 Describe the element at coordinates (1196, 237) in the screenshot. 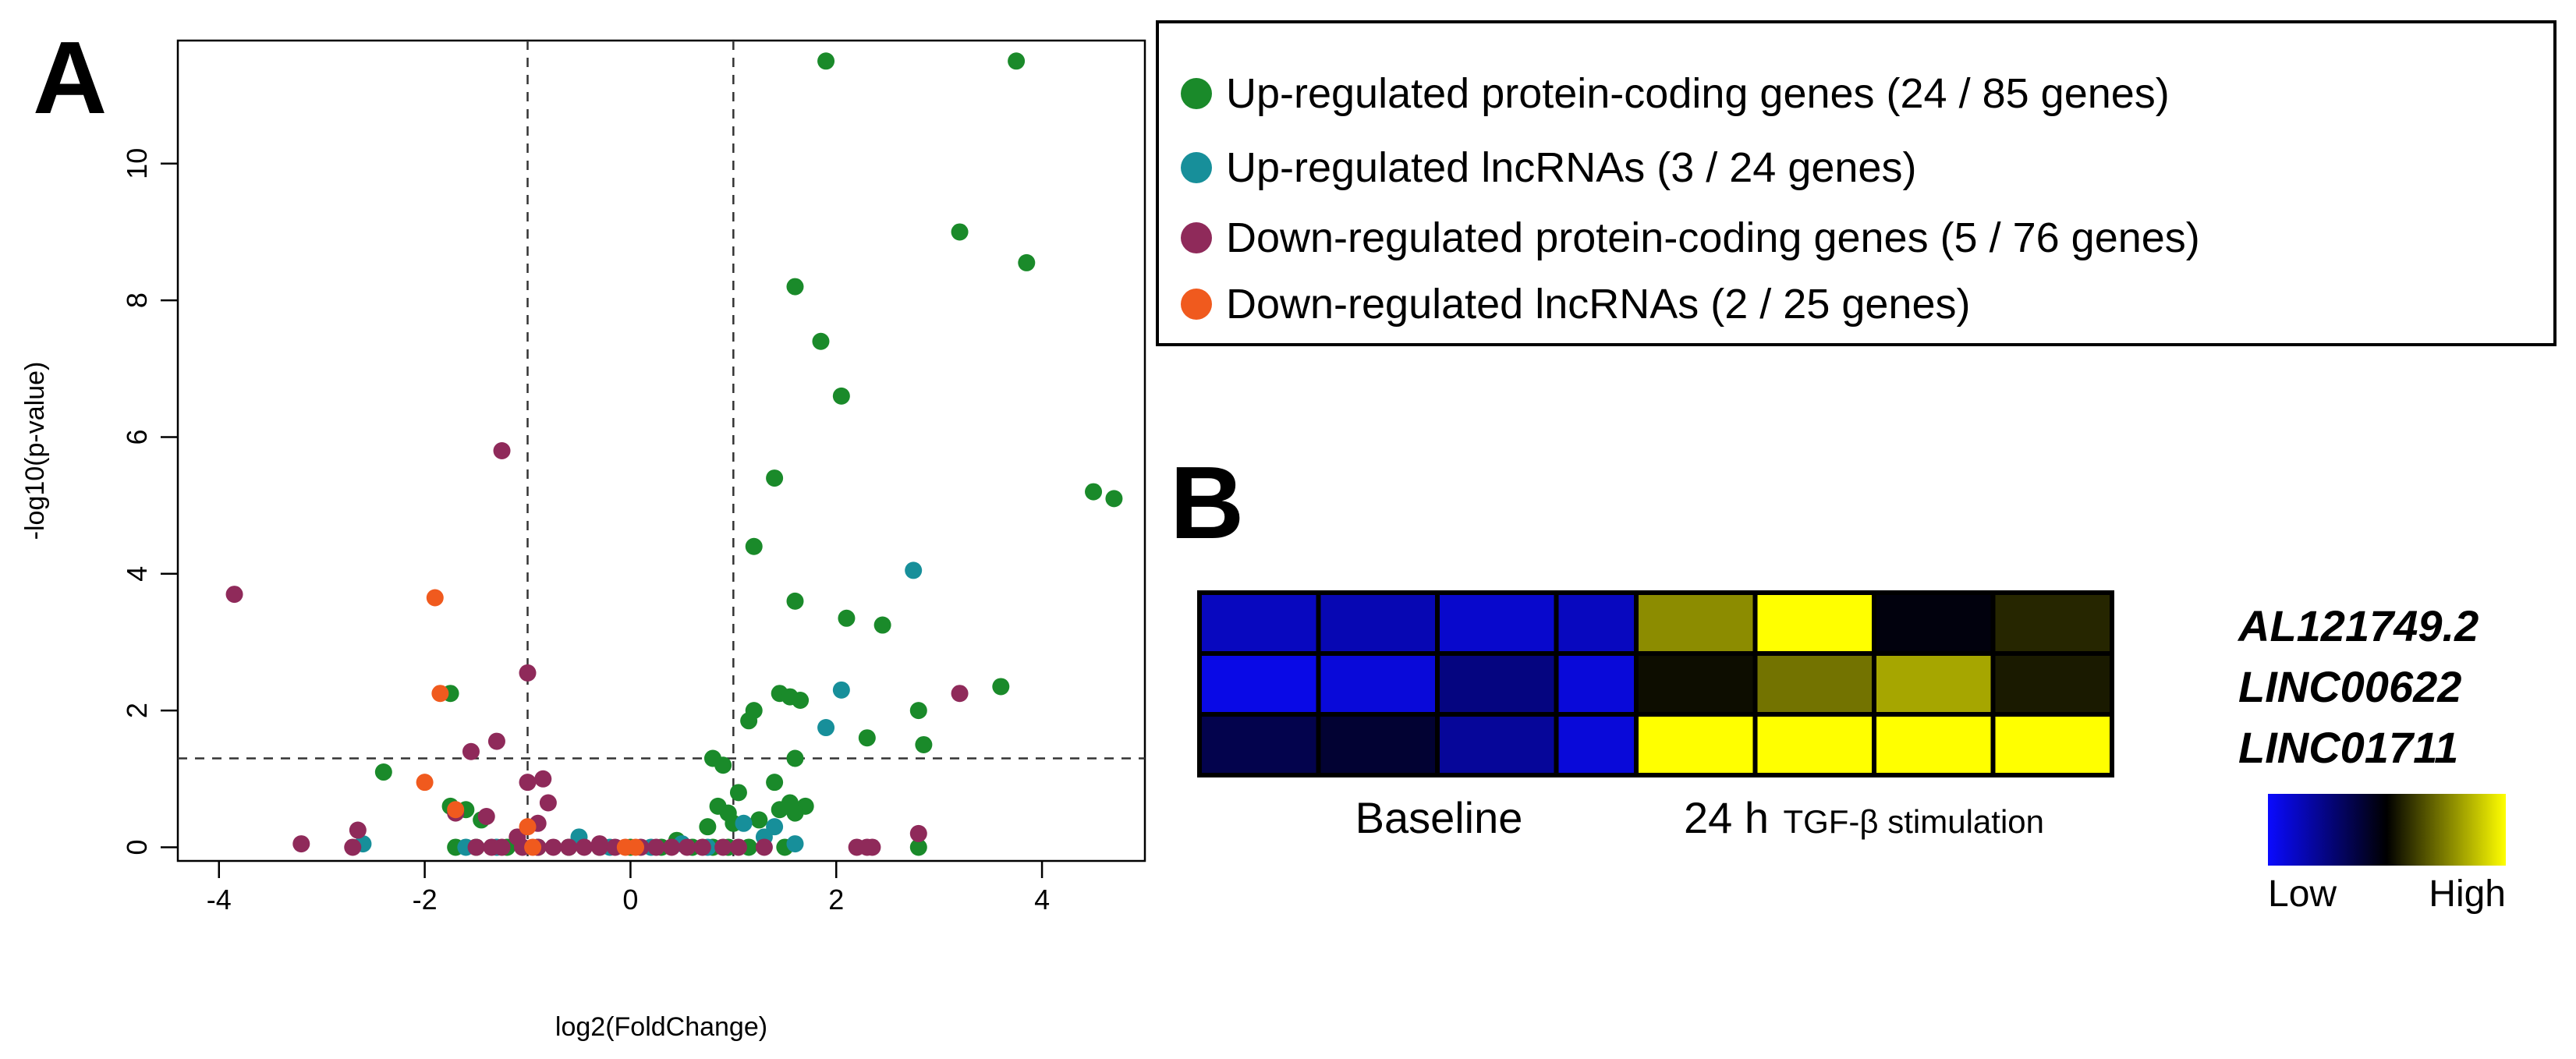

I see `legend-marker-down-protein-coding` at that location.